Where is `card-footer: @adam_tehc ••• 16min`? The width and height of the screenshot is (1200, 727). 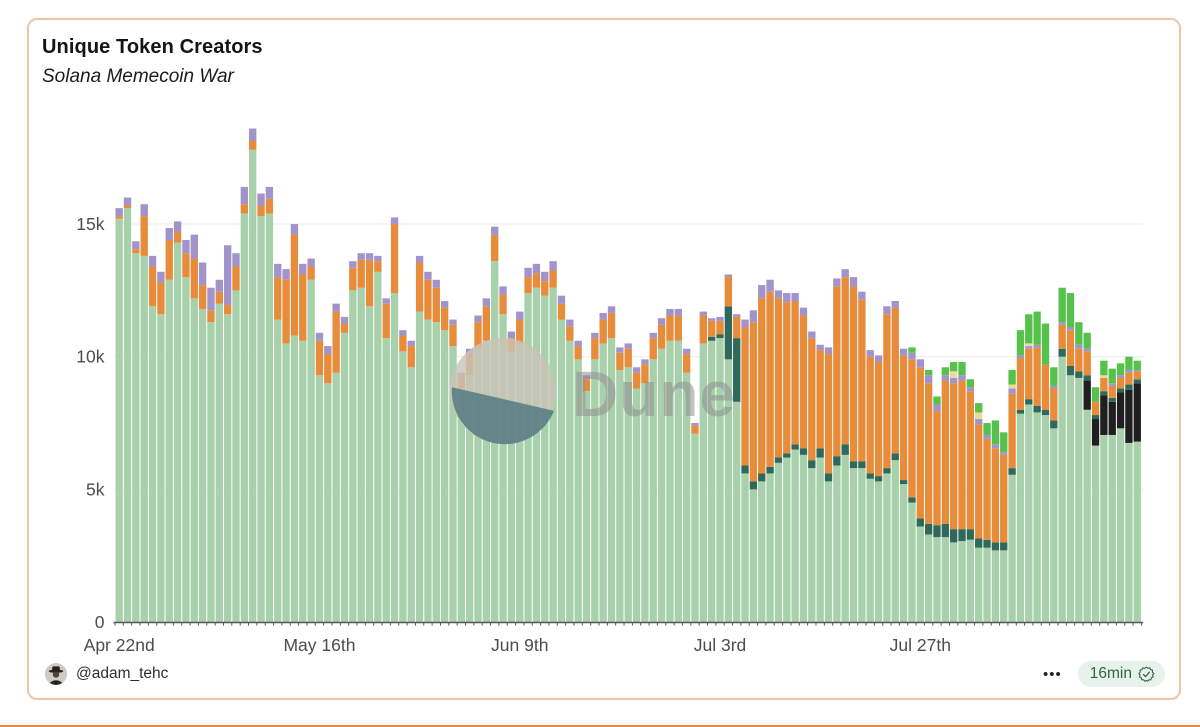 card-footer: @adam_tehc ••• 16min is located at coordinates (605, 674).